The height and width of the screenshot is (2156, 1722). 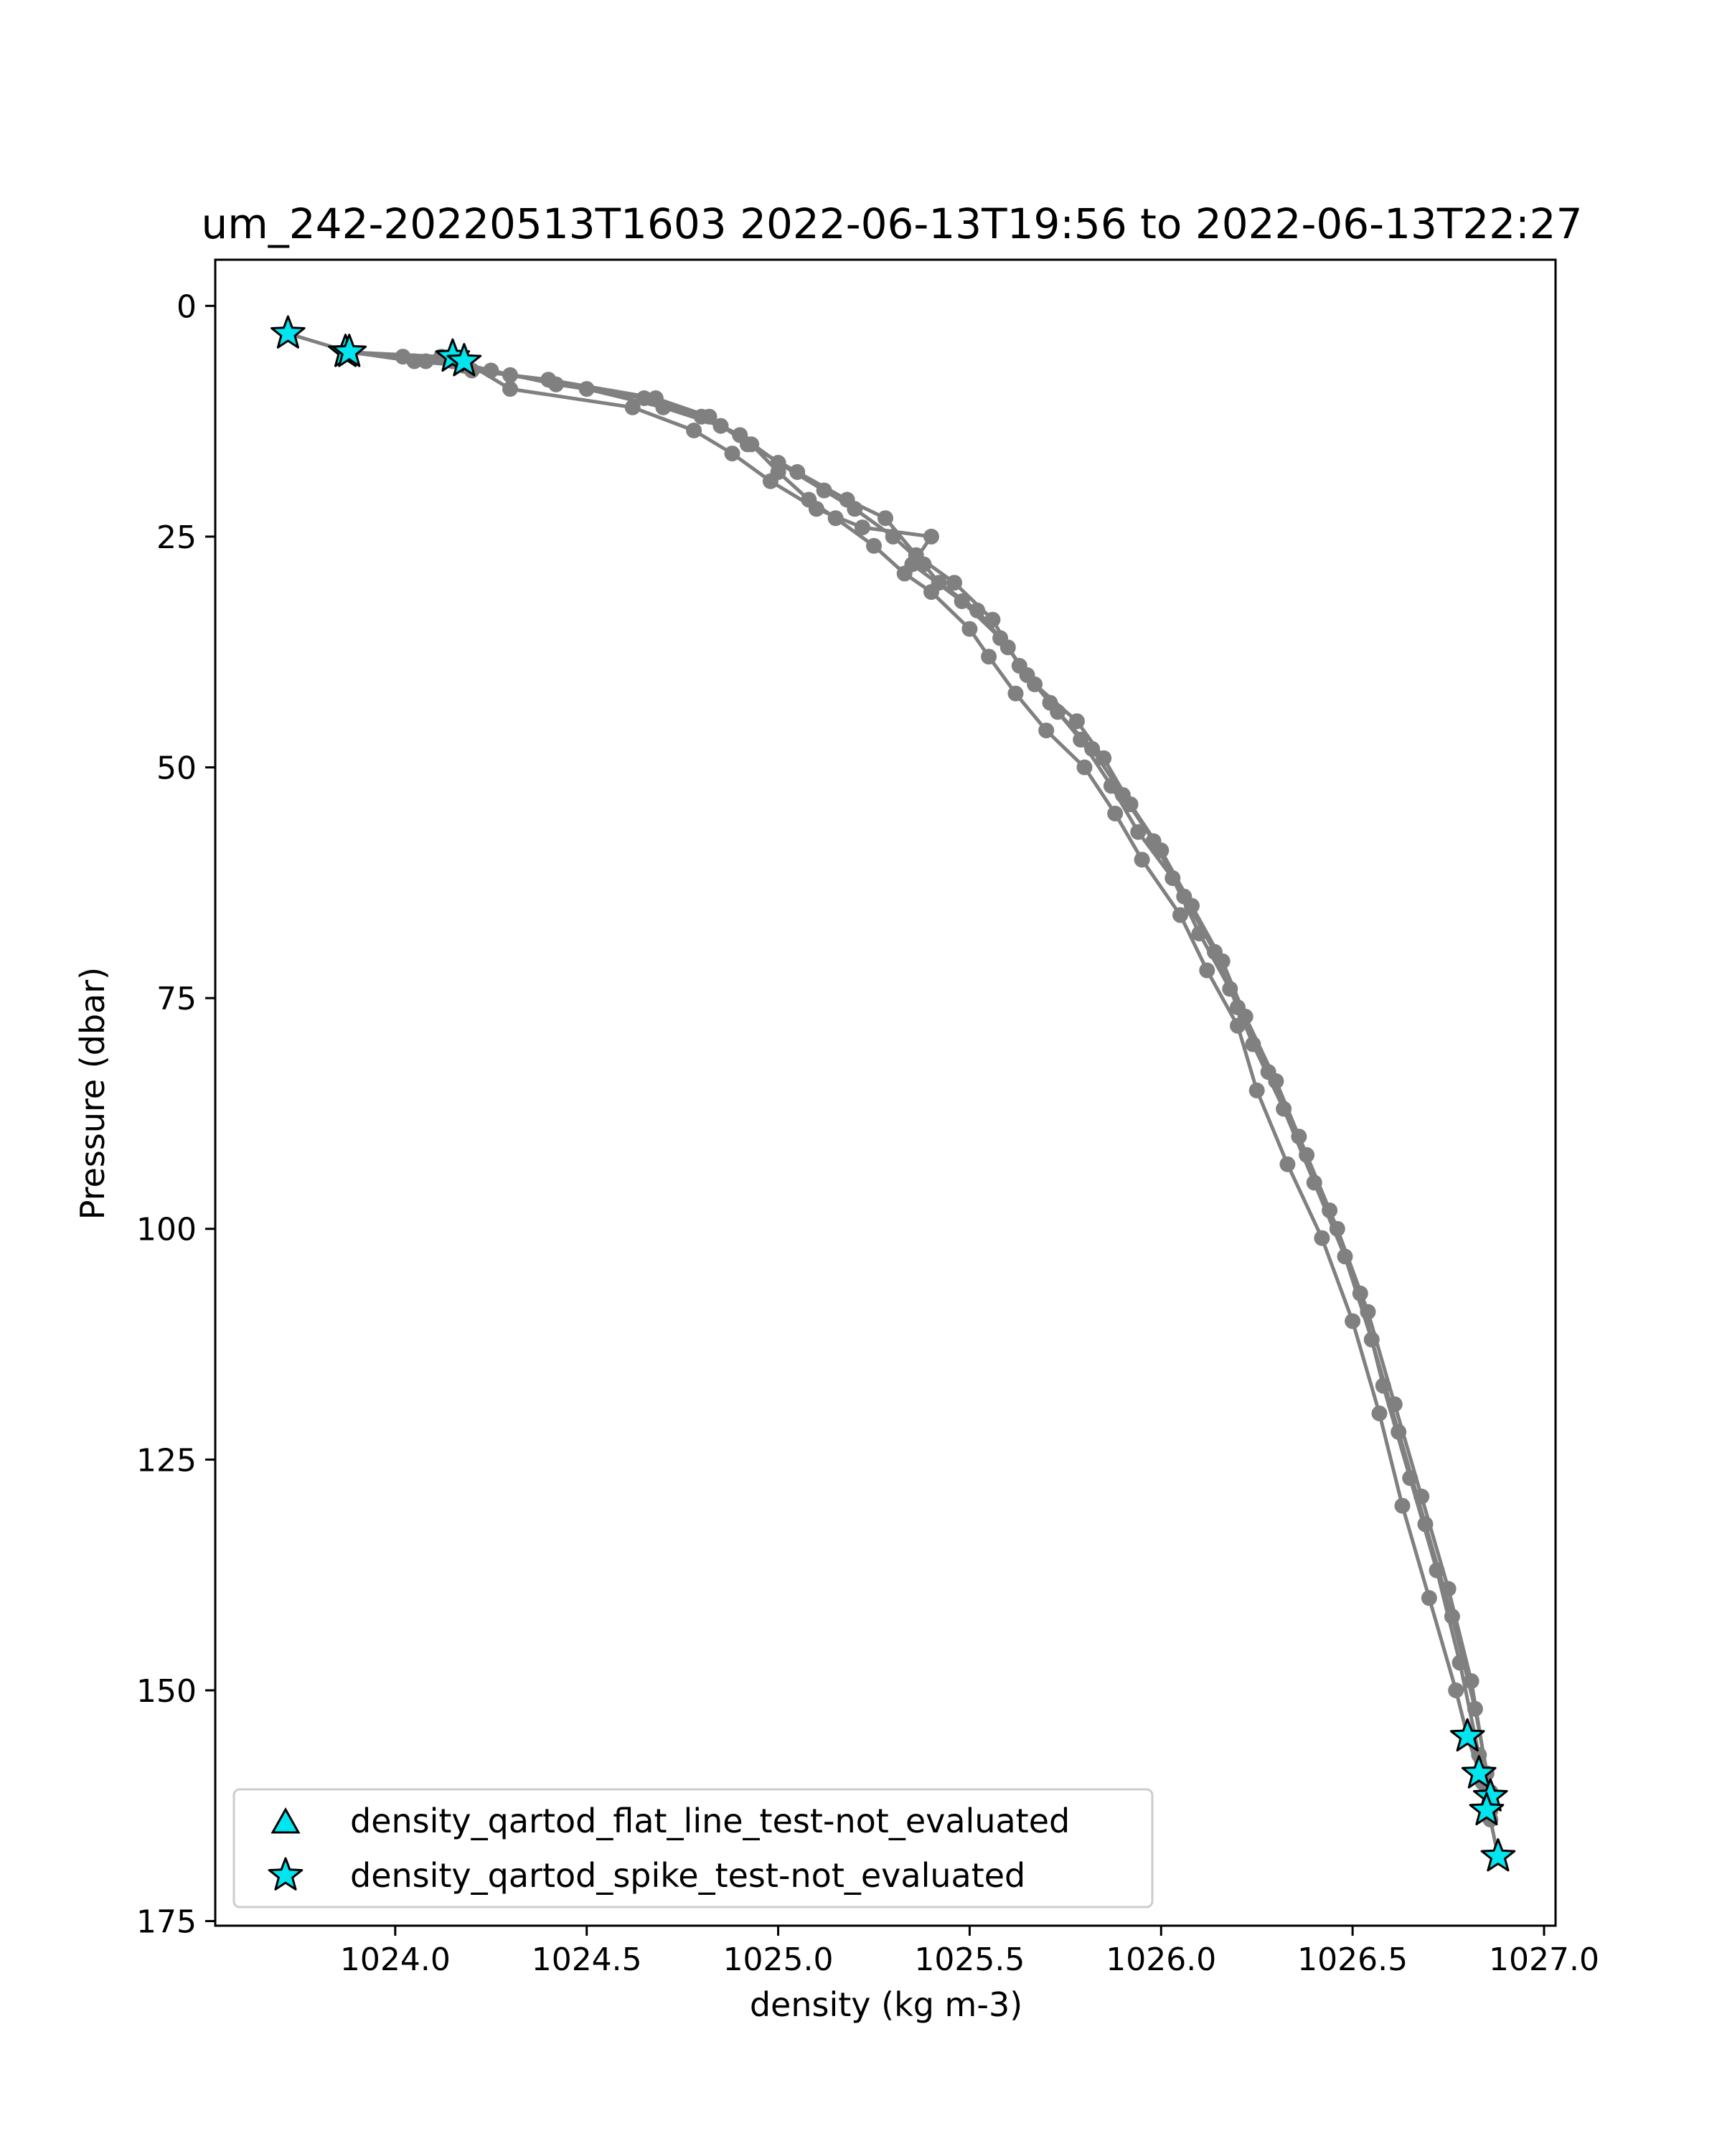 What do you see at coordinates (1544, 1960) in the screenshot?
I see `x-tick-label: 1027.0` at bounding box center [1544, 1960].